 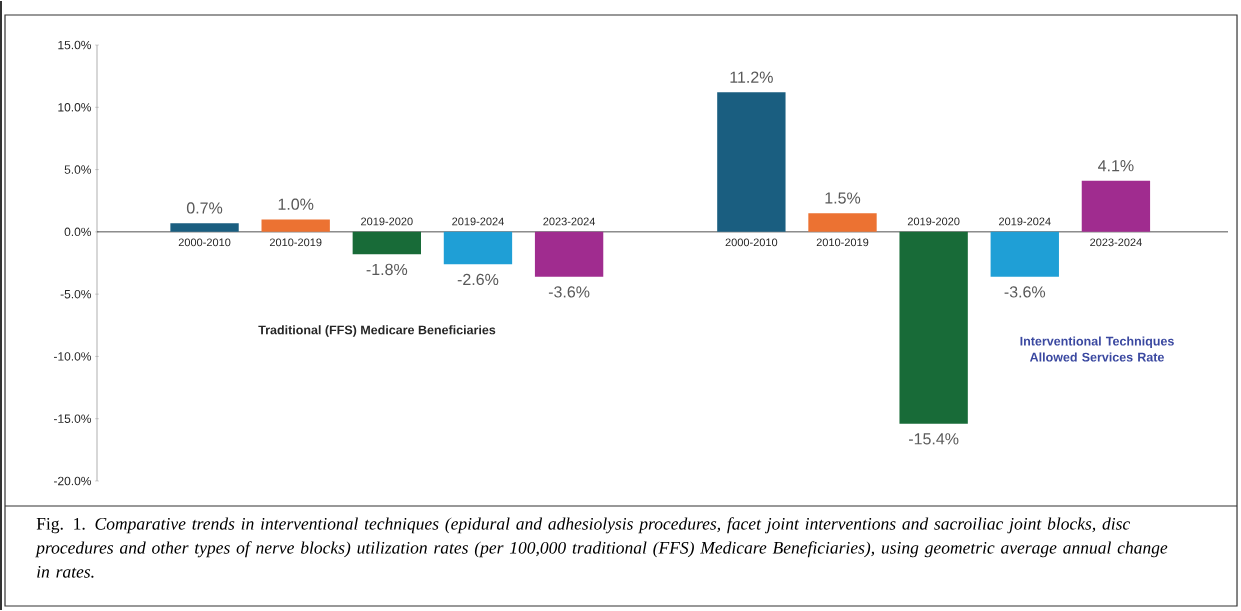 What do you see at coordinates (601, 547) in the screenshot?
I see `caption: Fig. 1. Comparative trends in interventional techniques (epidural and adhesiolysis procedures, facet joint interventions and sacroiliac joint blocks, disc procedures and other types of nerve blocks) utilization rates (per 100,000 traditional (FFS) Medicare Beneficiaries), using geometric average annual change in rates.` at bounding box center [601, 547].